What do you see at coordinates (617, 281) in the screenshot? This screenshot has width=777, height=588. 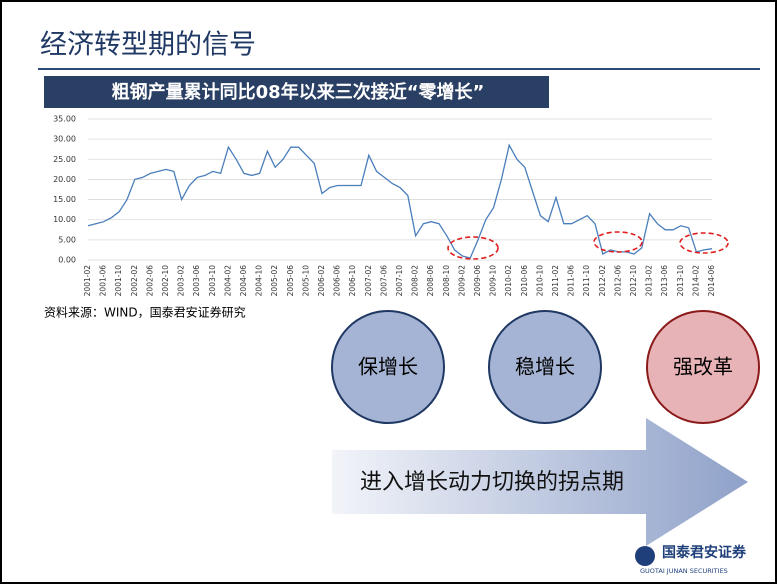 I see `x-tick-label: 2012-06` at bounding box center [617, 281].